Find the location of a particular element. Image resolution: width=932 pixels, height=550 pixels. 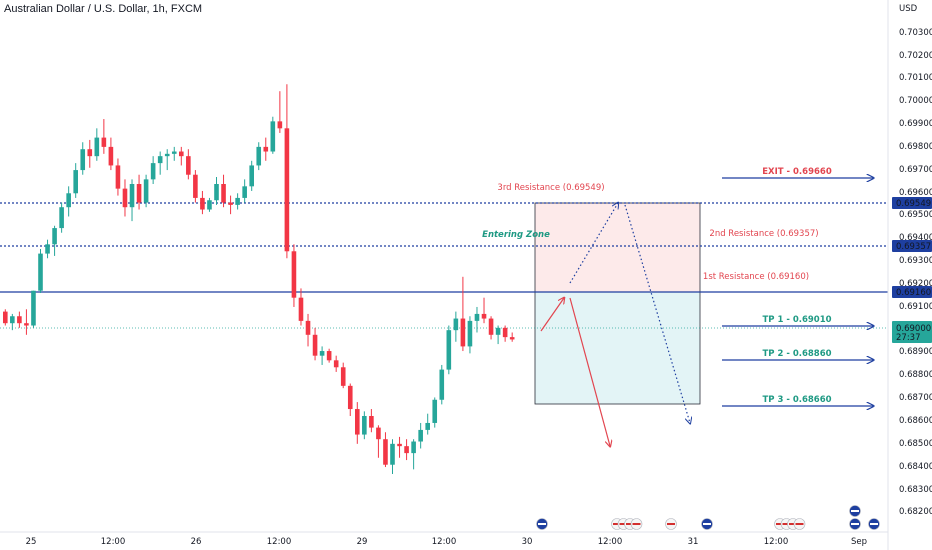

tag-69160-box is located at coordinates (912, 292).